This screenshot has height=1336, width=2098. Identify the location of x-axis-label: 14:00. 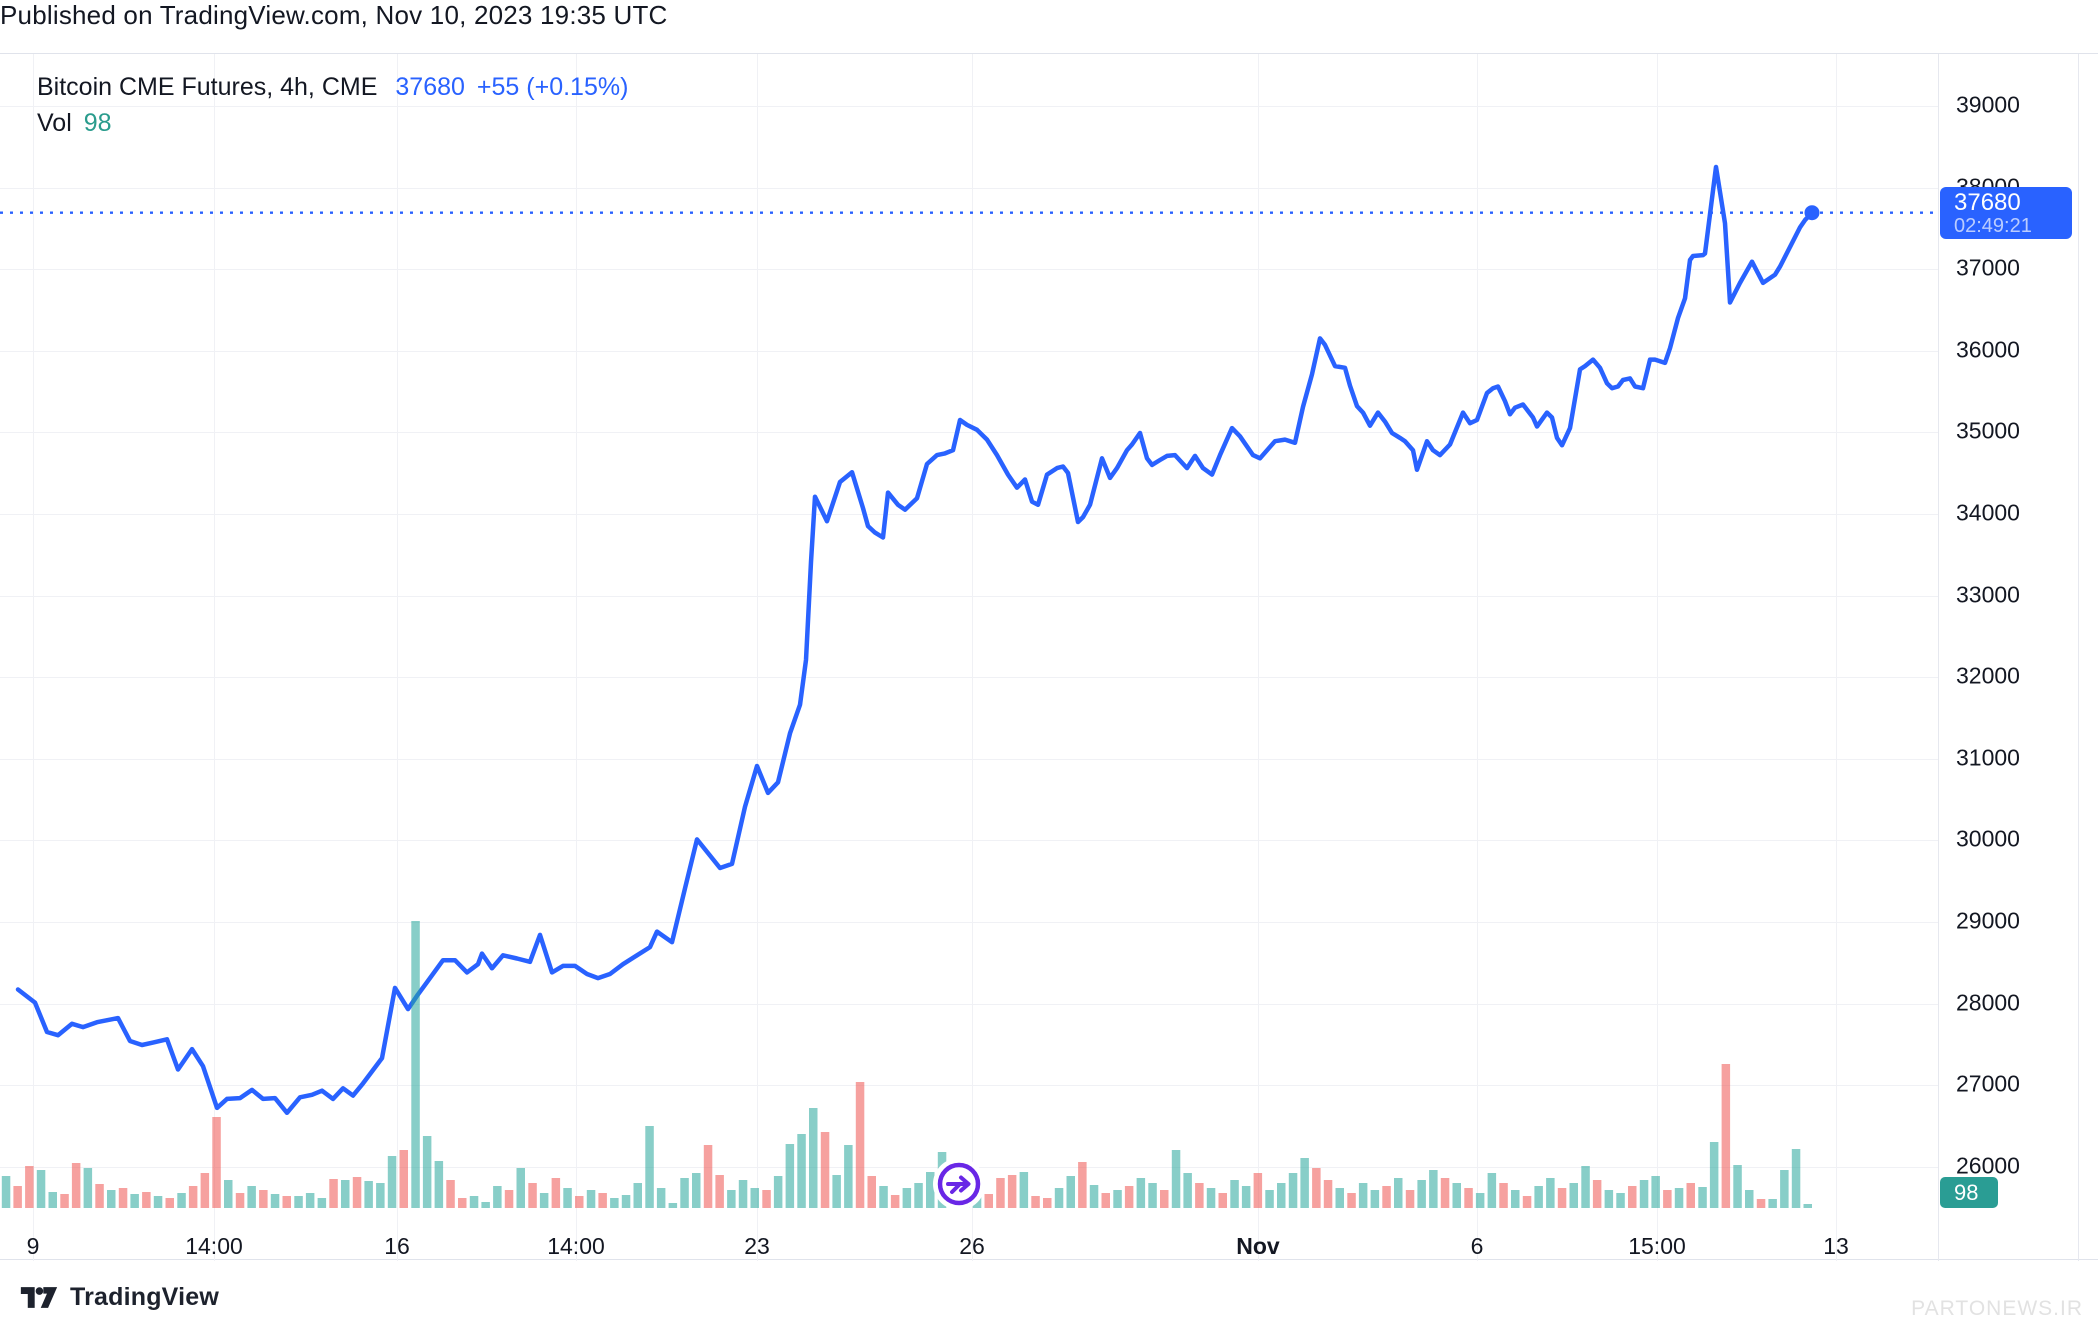
(214, 1246).